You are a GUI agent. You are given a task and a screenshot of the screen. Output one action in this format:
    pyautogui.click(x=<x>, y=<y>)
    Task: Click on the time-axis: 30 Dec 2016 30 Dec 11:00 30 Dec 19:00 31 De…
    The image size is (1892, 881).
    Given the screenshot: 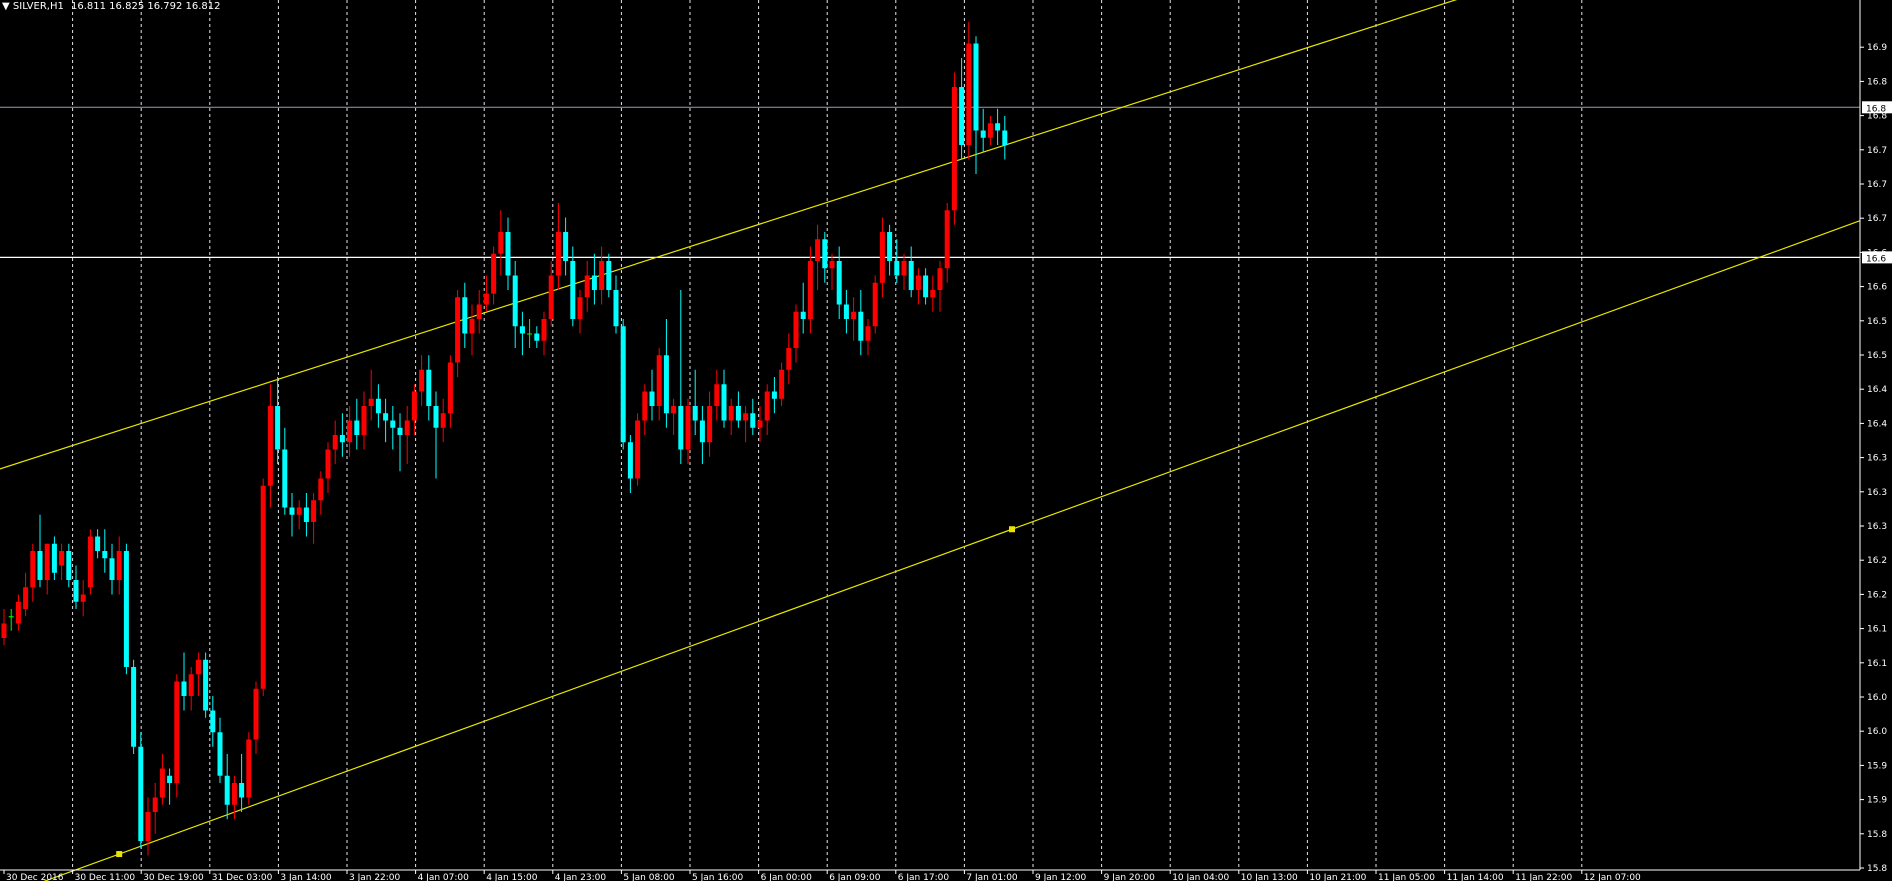 What is the action you would take?
    pyautogui.click(x=930, y=875)
    